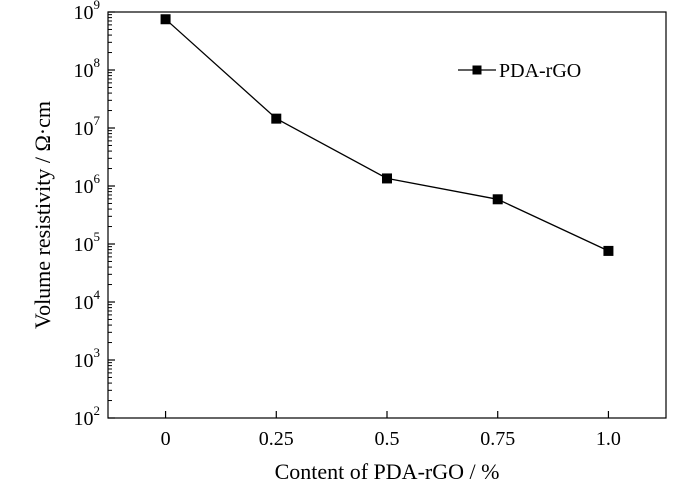 The height and width of the screenshot is (493, 700). I want to click on x-tick-label-3: 0.75, so click(497, 439).